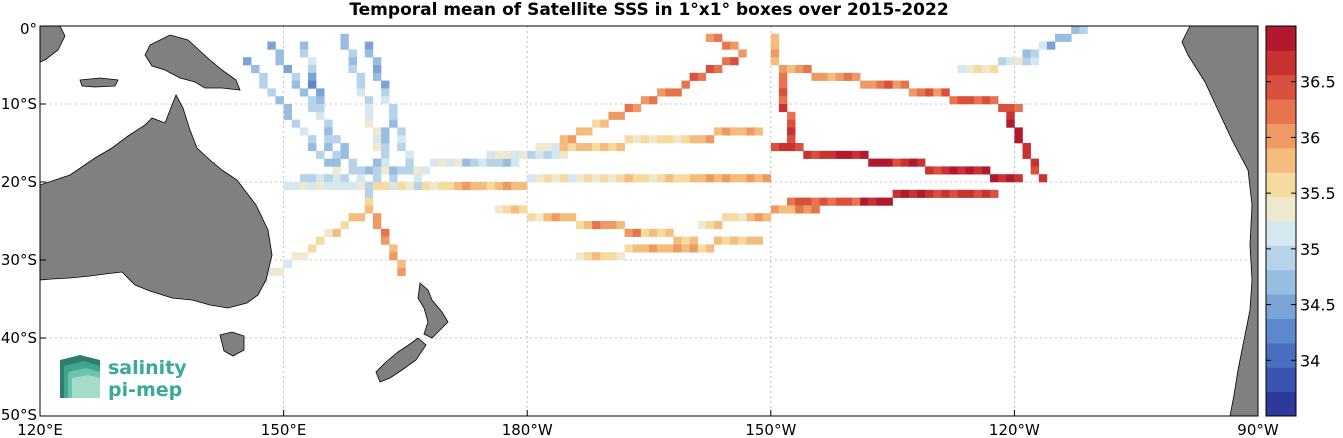 The width and height of the screenshot is (1343, 438). What do you see at coordinates (80, 376) in the screenshot?
I see `wave-icon` at bounding box center [80, 376].